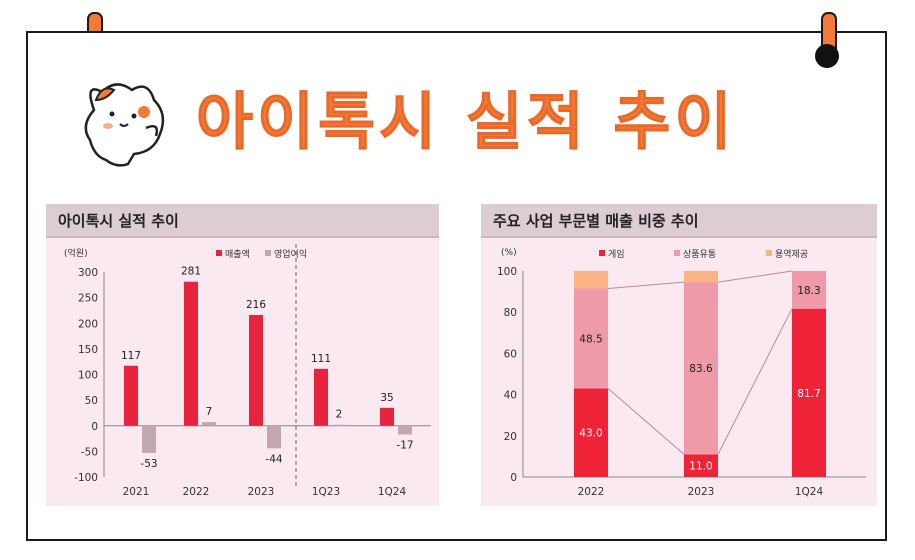  Describe the element at coordinates (273, 459) in the screenshot. I see `data-label: -44` at that location.